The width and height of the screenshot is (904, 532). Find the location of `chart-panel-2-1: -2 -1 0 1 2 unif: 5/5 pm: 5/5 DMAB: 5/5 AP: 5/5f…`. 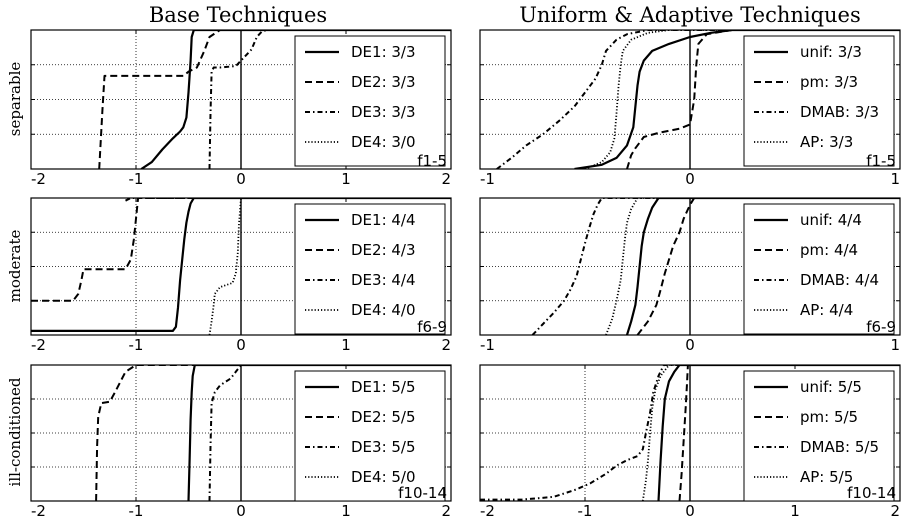

chart-panel-2-1: -2 -1 0 1 2 unif: 5/5 pm: 5/5 DMAB: 5/5 AP: 5/5f… is located at coordinates (690, 442).